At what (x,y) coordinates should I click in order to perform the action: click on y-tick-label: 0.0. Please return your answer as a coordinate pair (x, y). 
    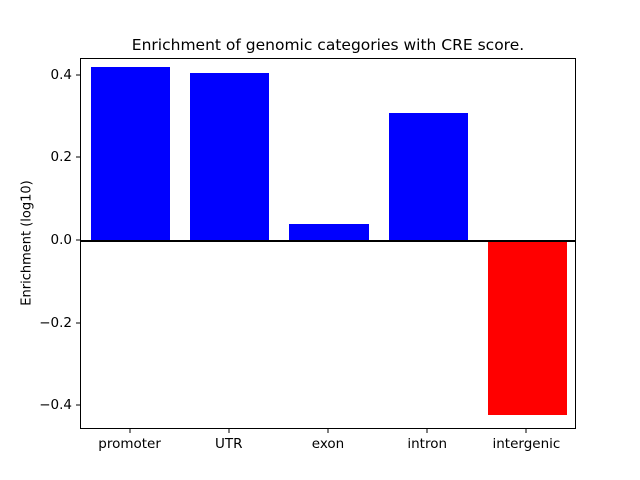
    Looking at the image, I should click on (61, 239).